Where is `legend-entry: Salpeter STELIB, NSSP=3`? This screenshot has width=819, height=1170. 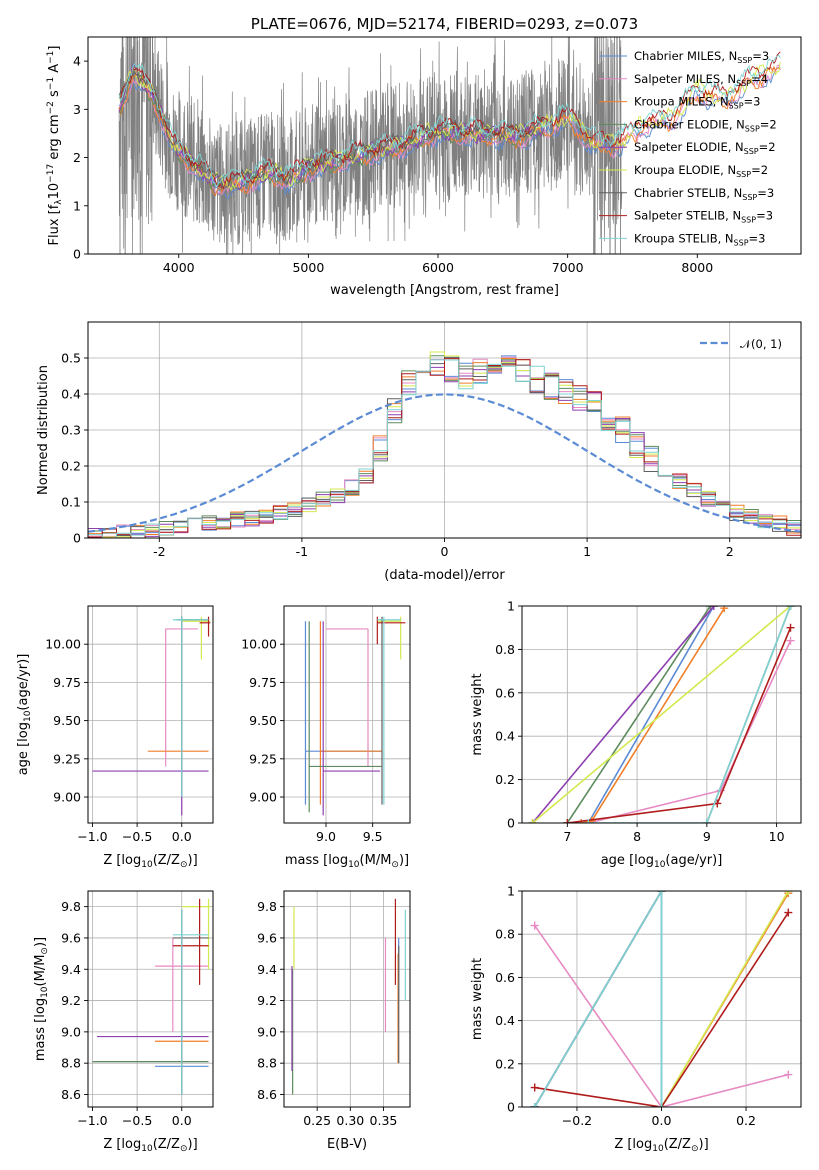
legend-entry: Salpeter STELIB, NSSP=3 is located at coordinates (703, 217).